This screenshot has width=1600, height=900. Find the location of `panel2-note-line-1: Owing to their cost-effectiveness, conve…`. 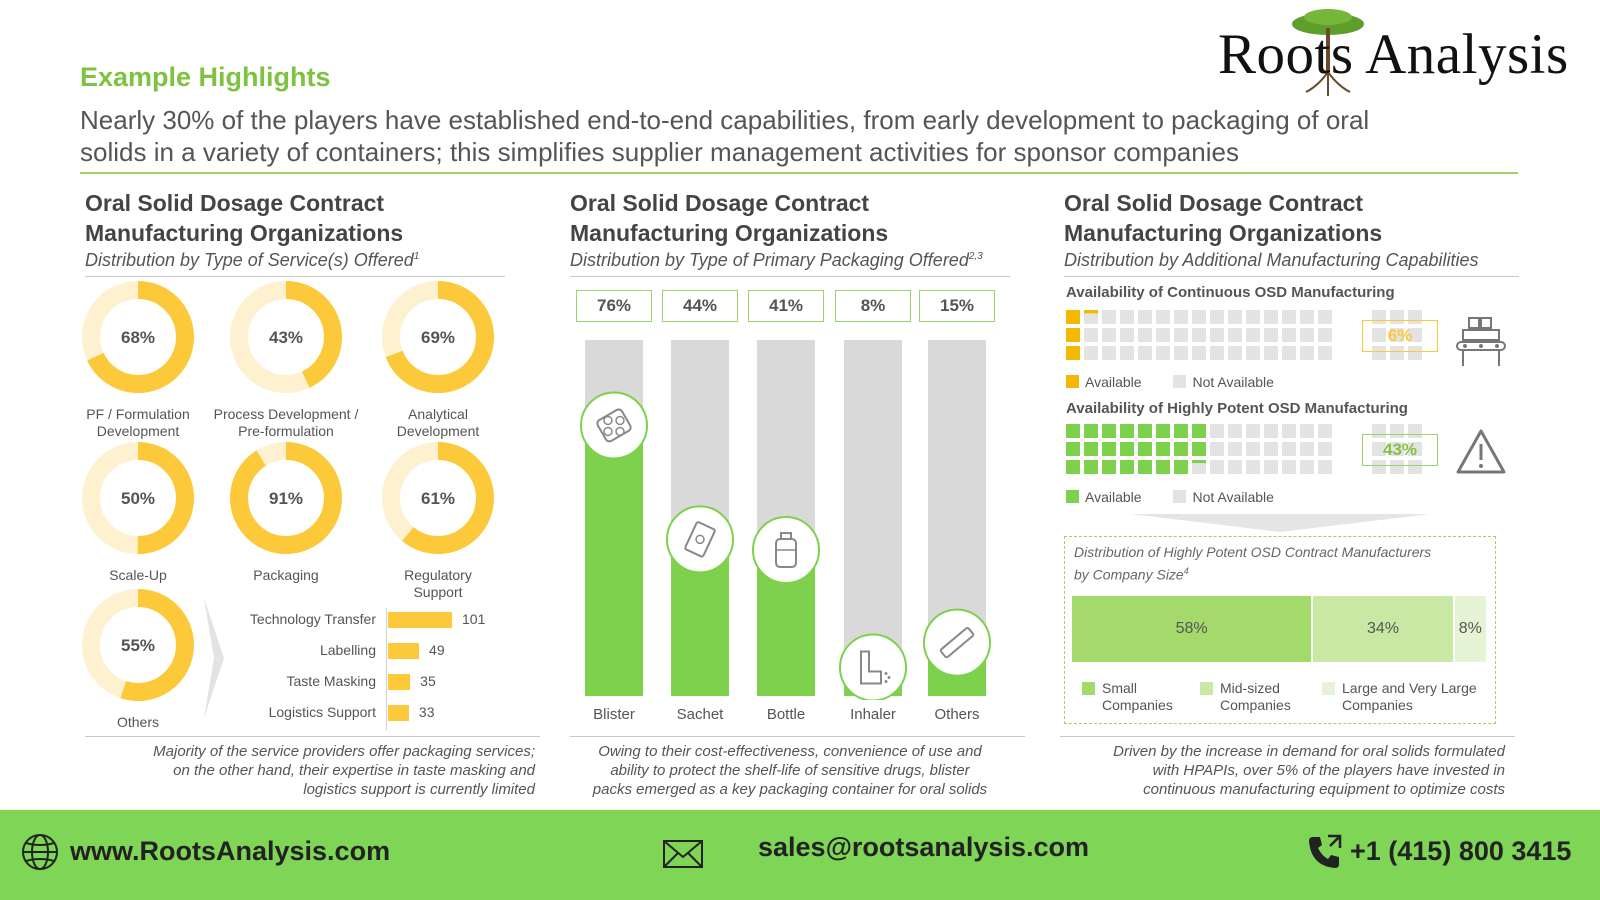

panel2-note-line-1: Owing to their cost-effectiveness, conve… is located at coordinates (790, 751).